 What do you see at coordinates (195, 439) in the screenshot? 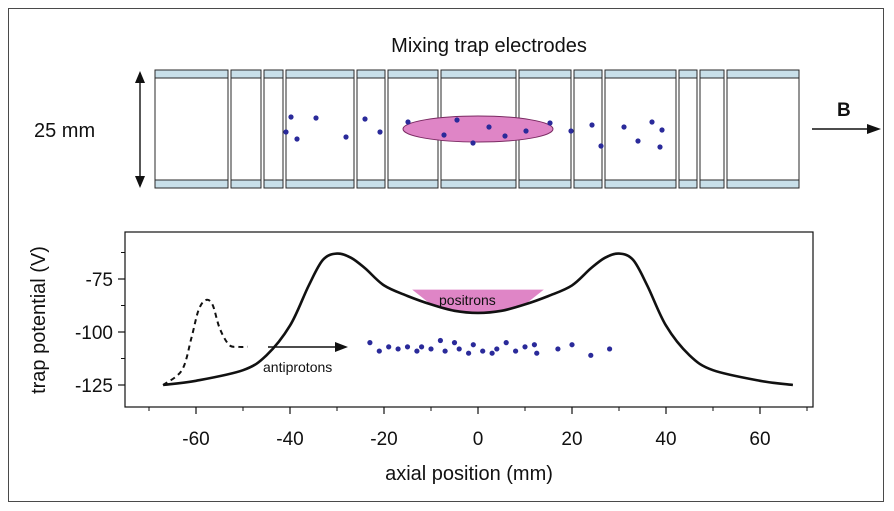
I see `x-tick-label: -60` at bounding box center [195, 439].